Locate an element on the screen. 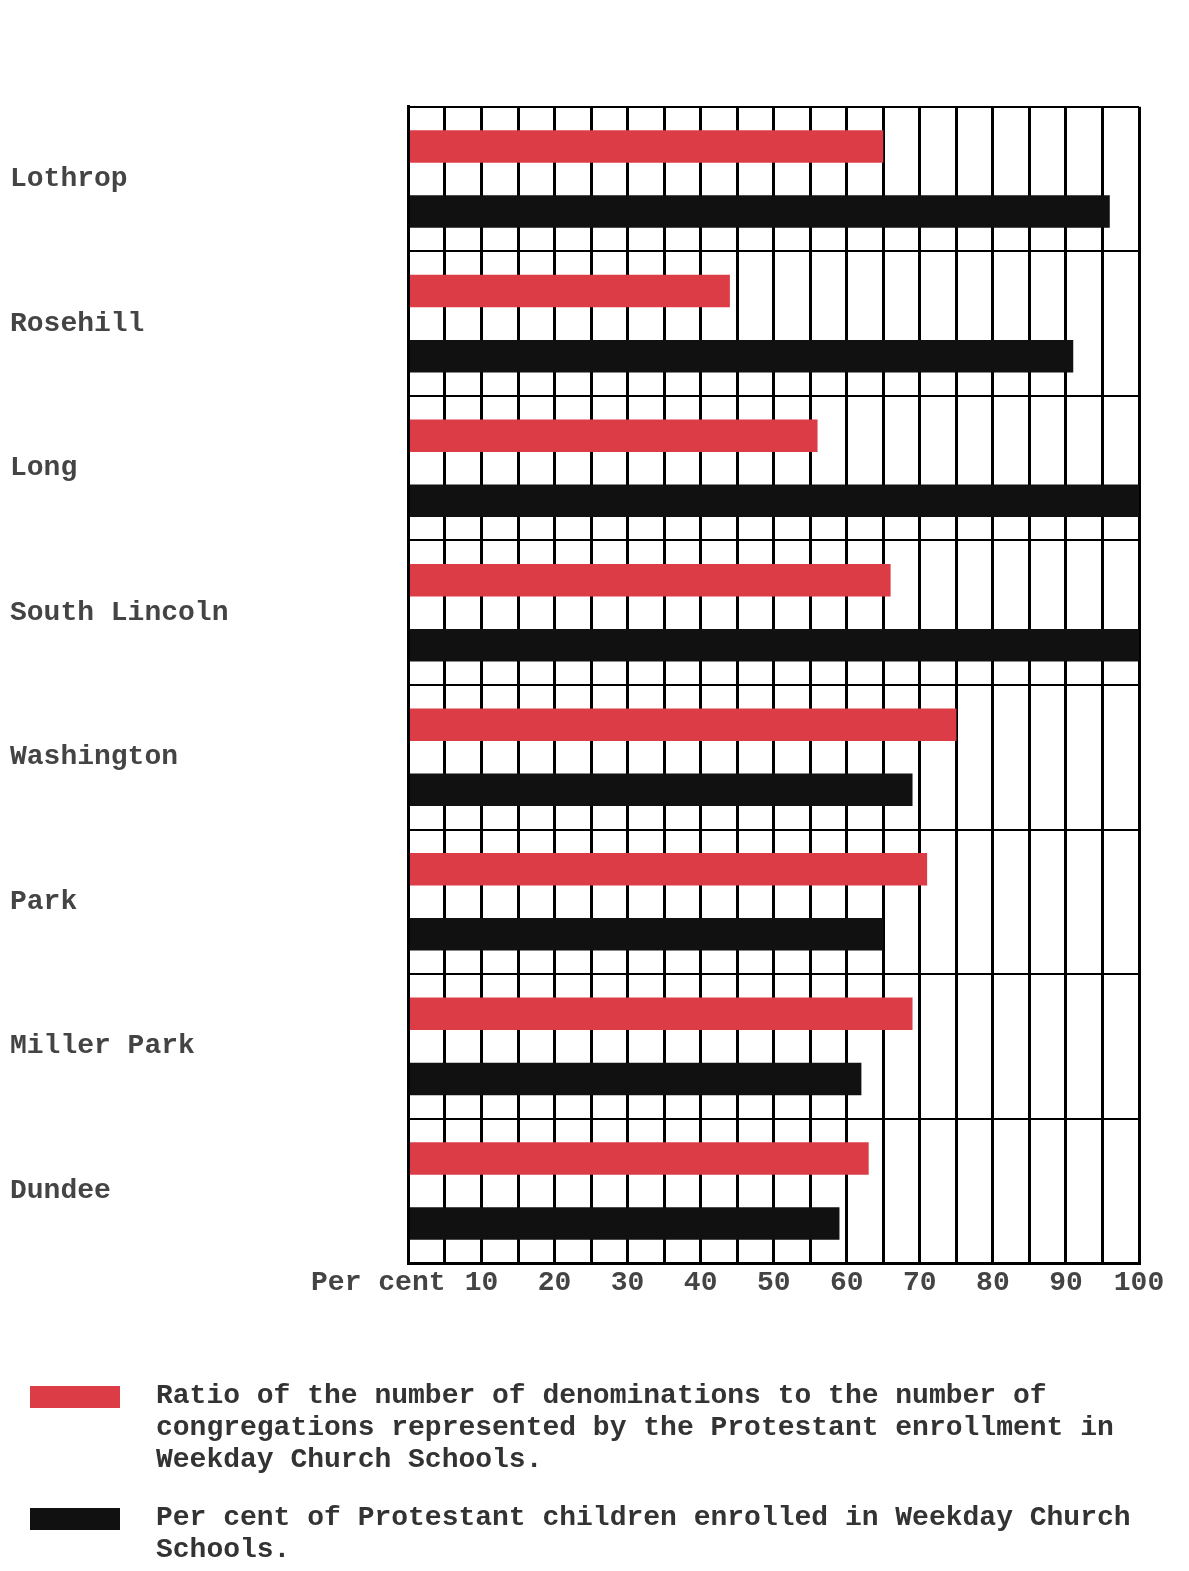 The height and width of the screenshot is (1571, 1189). x-tick-label: 50 is located at coordinates (773, 1283).